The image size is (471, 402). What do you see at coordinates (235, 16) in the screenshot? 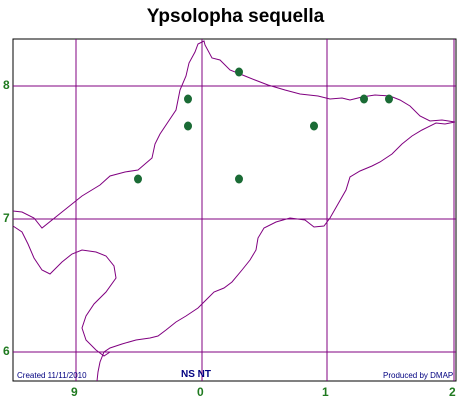
I see `map-title: Ypsolopha sequella` at bounding box center [235, 16].